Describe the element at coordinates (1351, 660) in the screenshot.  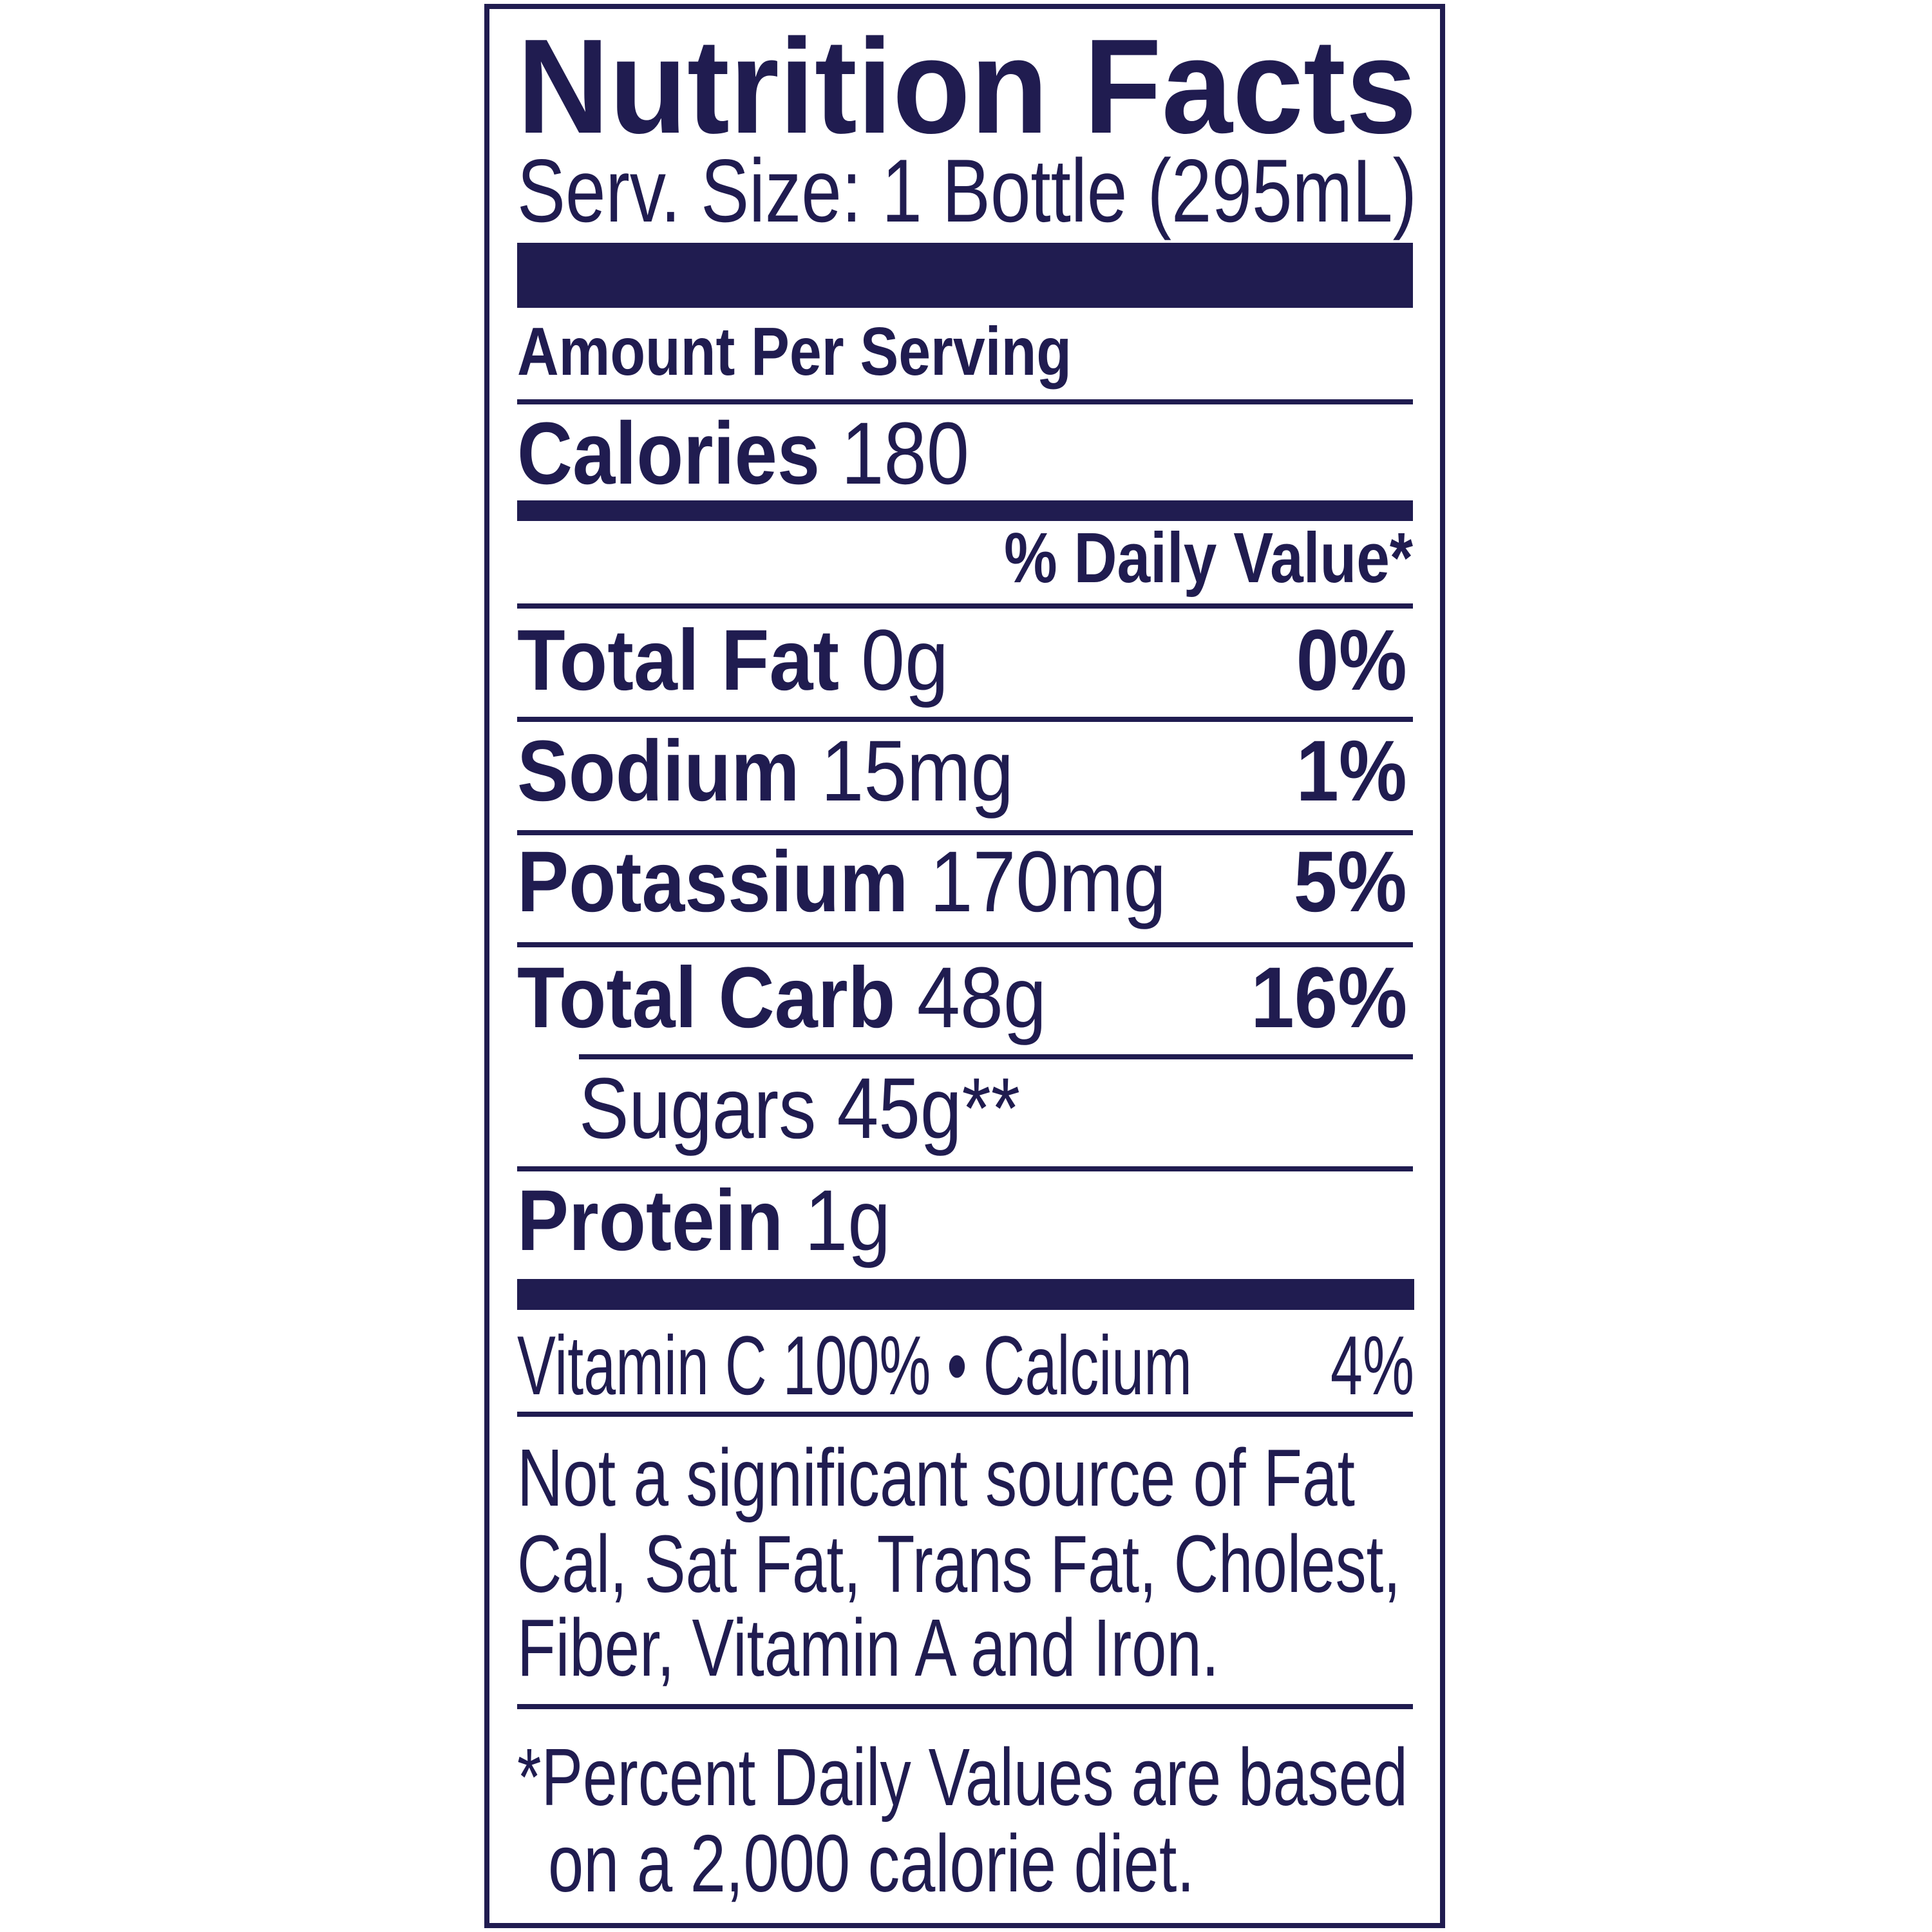
I see `nutrient-dv-total-fat: 0%` at that location.